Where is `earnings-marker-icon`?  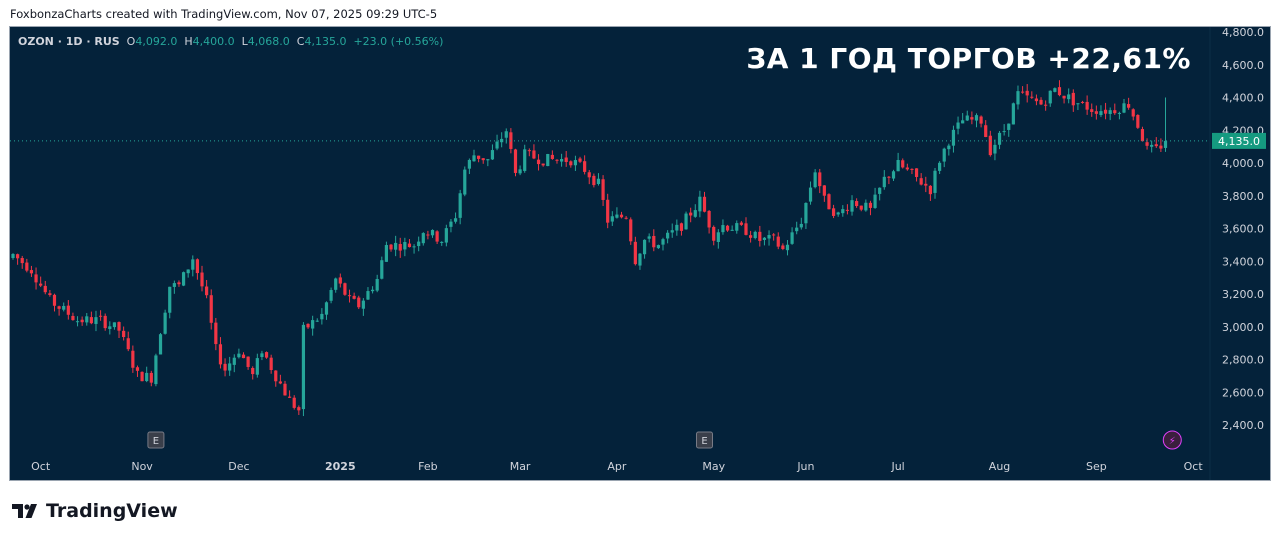 earnings-marker-icon is located at coordinates (704, 440).